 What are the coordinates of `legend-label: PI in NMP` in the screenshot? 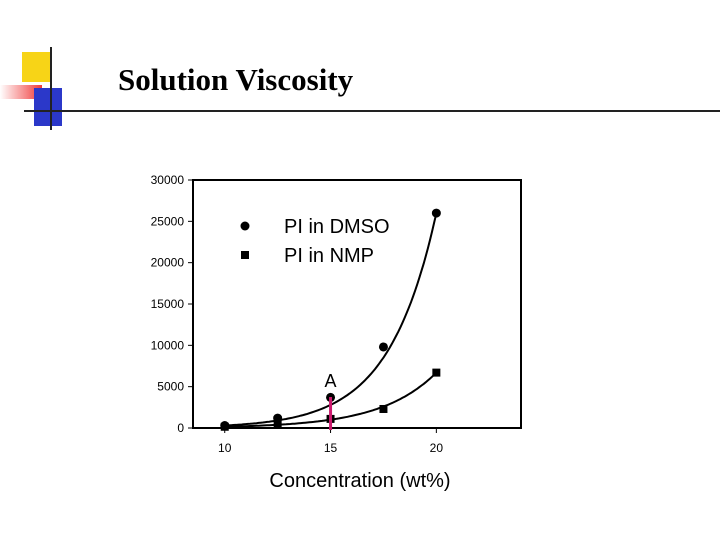 It's located at (329, 256).